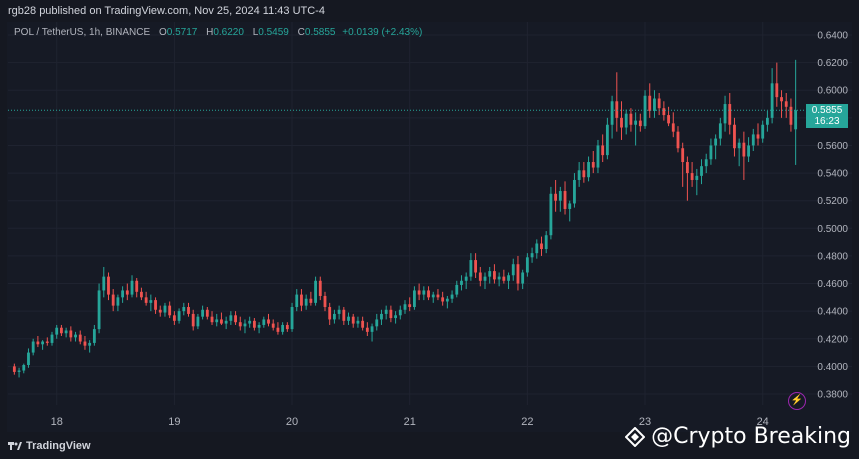 This screenshot has height=459, width=859. What do you see at coordinates (832, 395) in the screenshot?
I see `y-tick-label: 0.3800` at bounding box center [832, 395].